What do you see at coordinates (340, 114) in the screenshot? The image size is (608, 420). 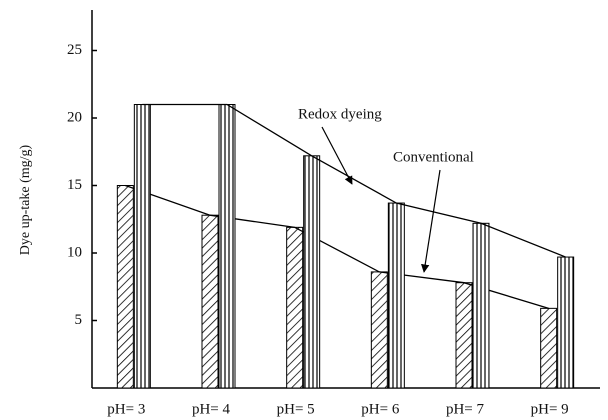 I see `annotation: Redox dyeing` at bounding box center [340, 114].